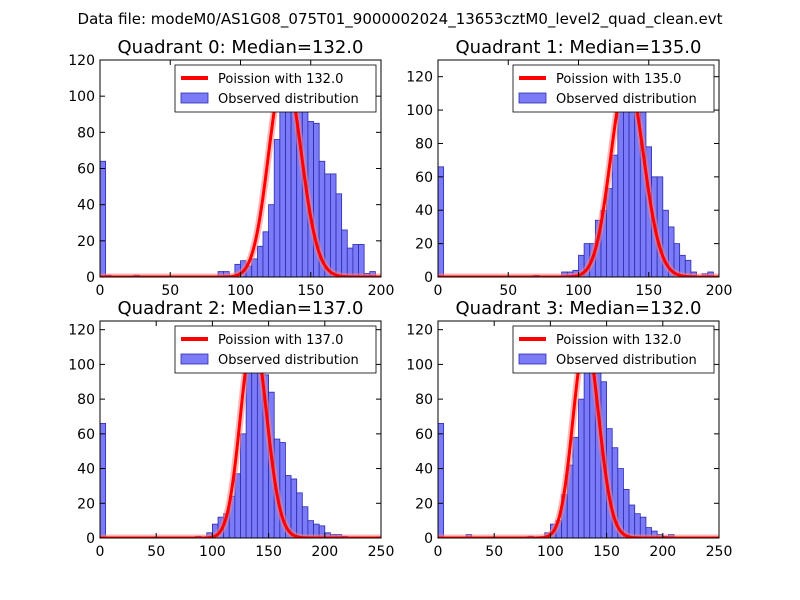 This screenshot has width=800, height=600. I want to click on subplot-title: Quadrant 1: Median=135.0, so click(579, 47).